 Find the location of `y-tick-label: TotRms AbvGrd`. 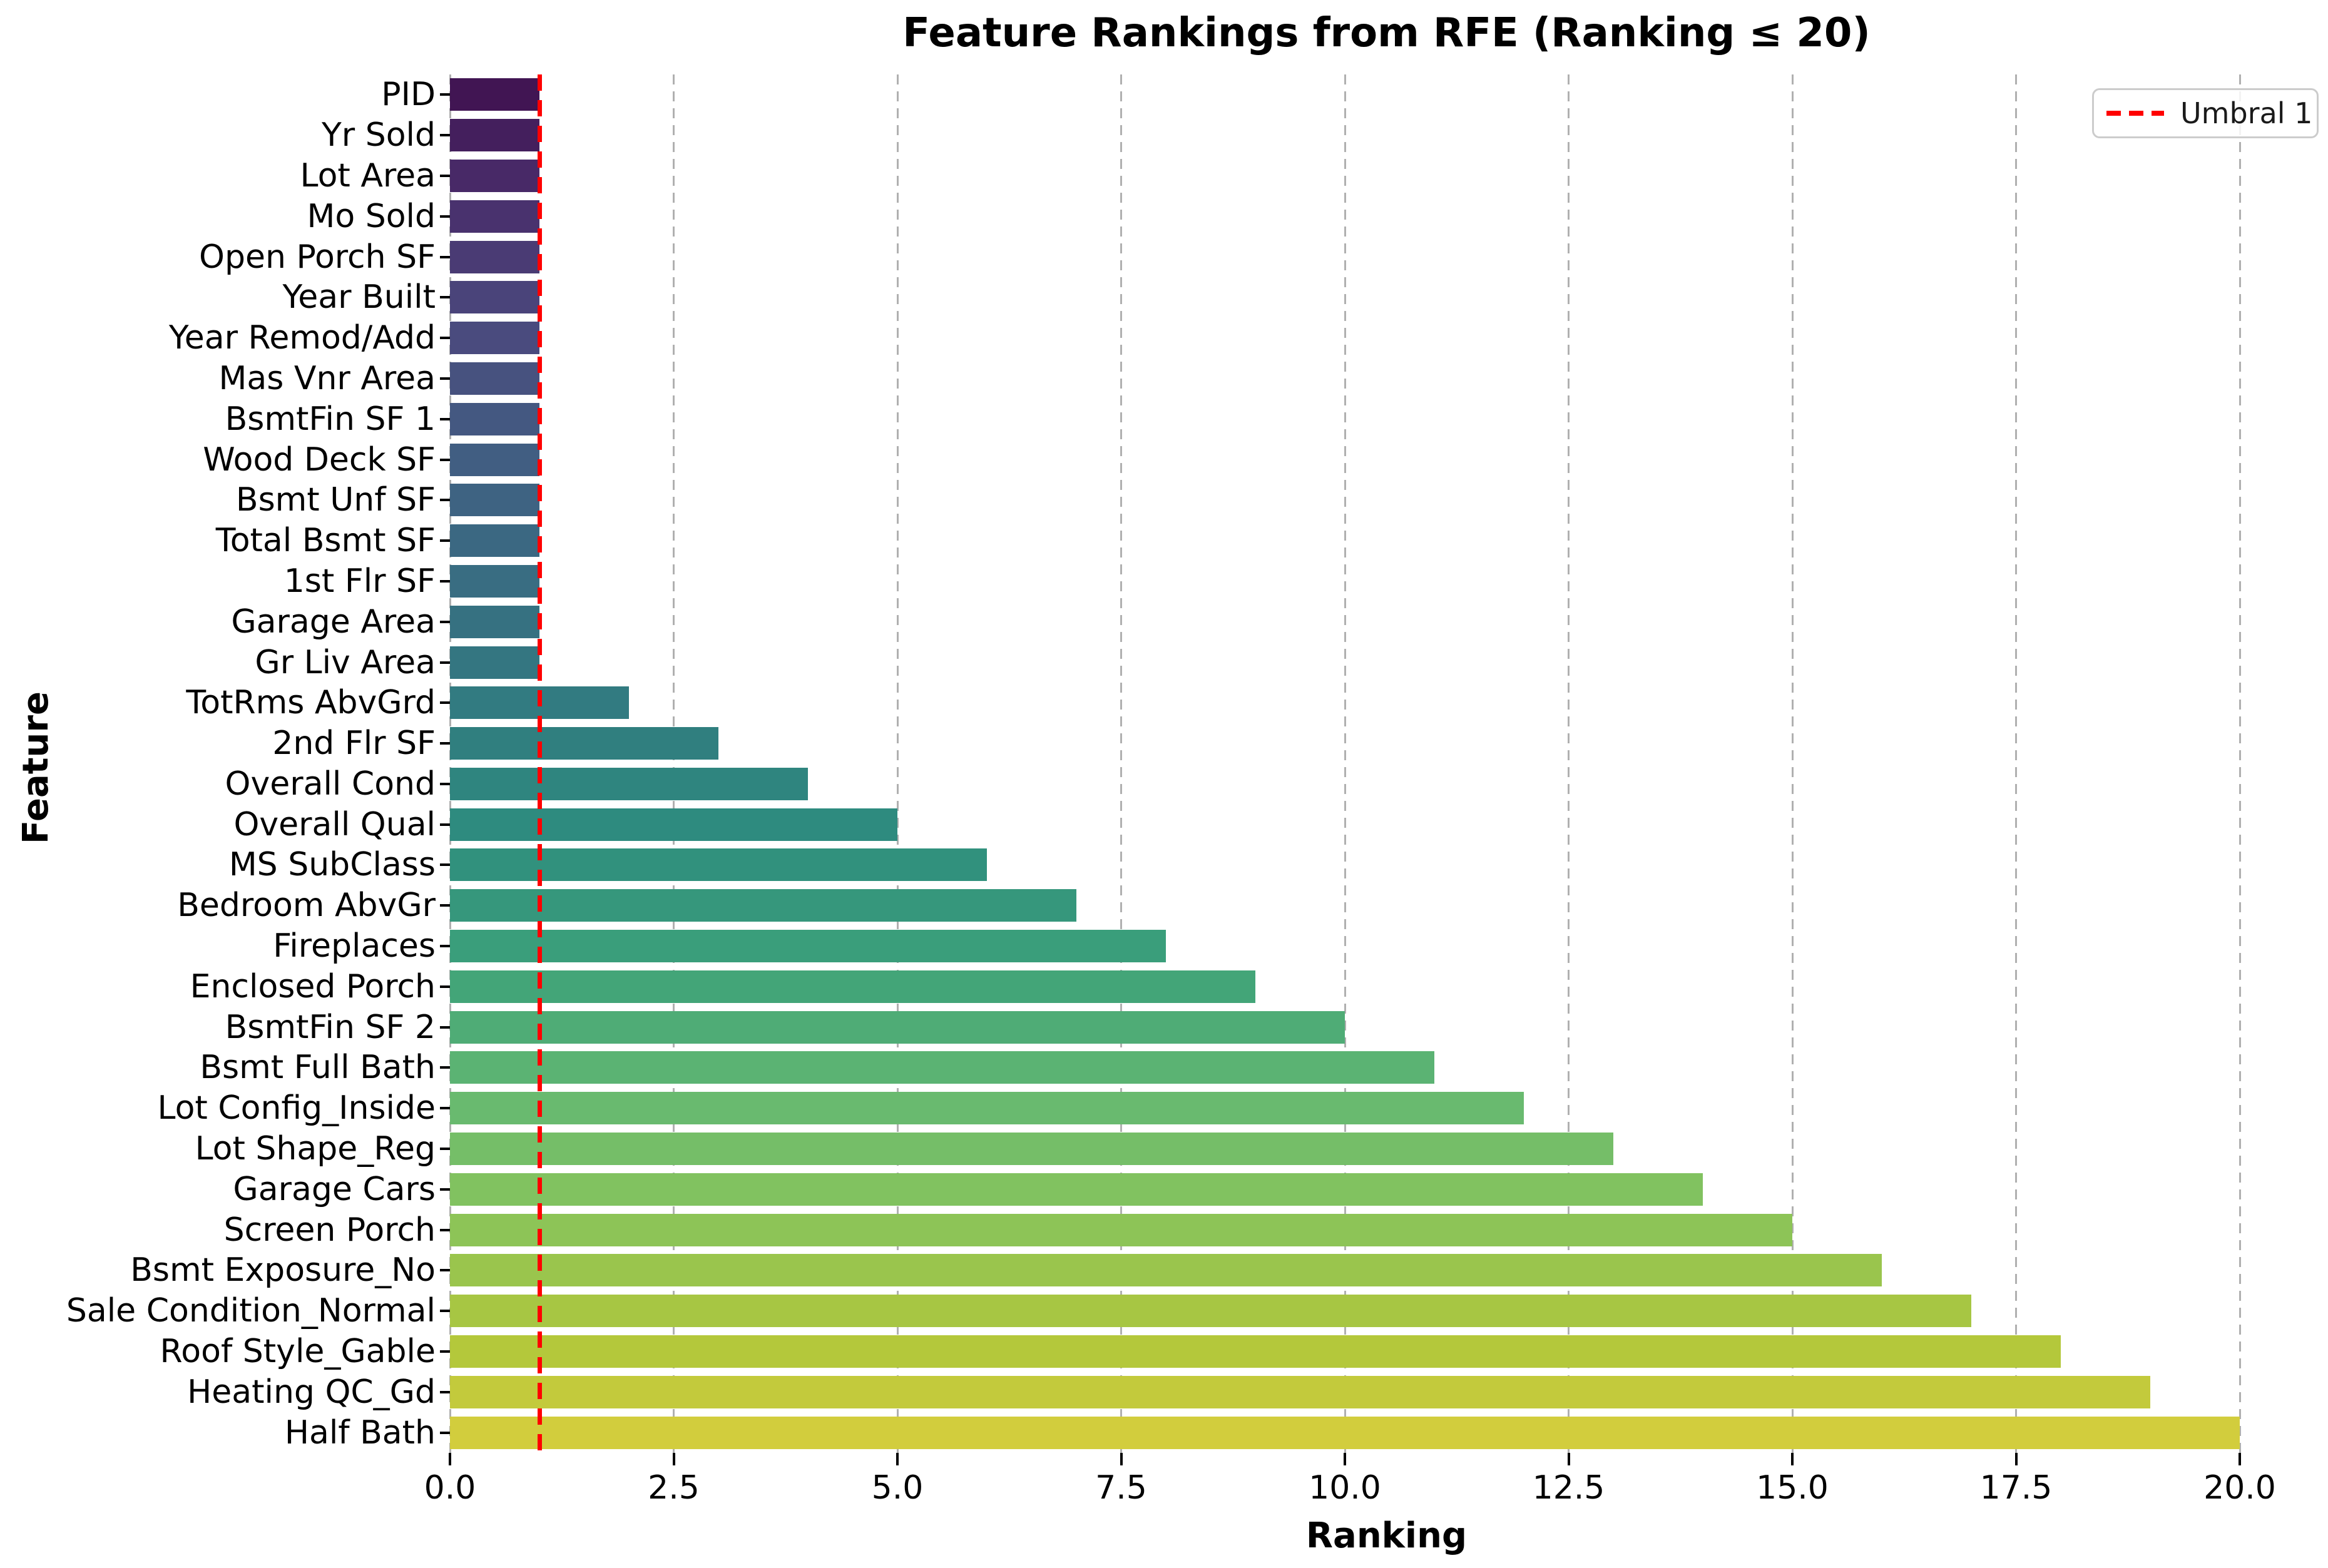

y-tick-label: TotRms AbvGrd is located at coordinates (311, 703).